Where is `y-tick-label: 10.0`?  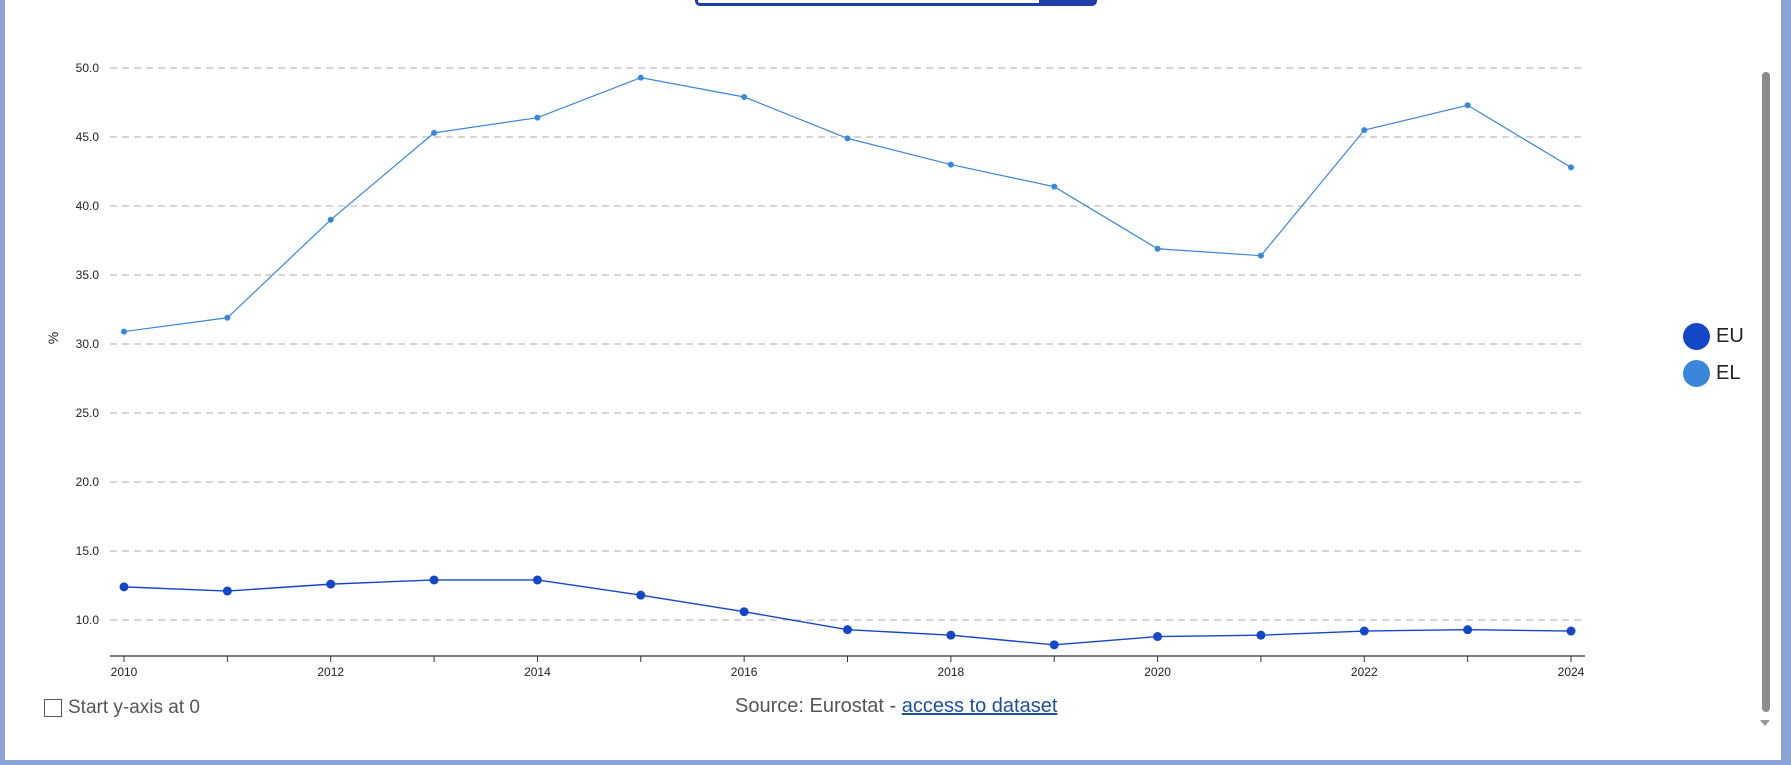
y-tick-label: 10.0 is located at coordinates (88, 620).